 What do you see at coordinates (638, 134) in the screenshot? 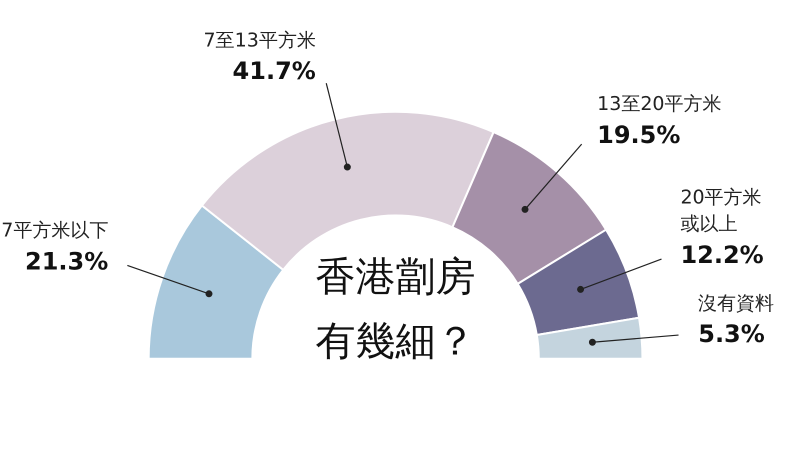
I see `data-label: 19.5%` at bounding box center [638, 134].